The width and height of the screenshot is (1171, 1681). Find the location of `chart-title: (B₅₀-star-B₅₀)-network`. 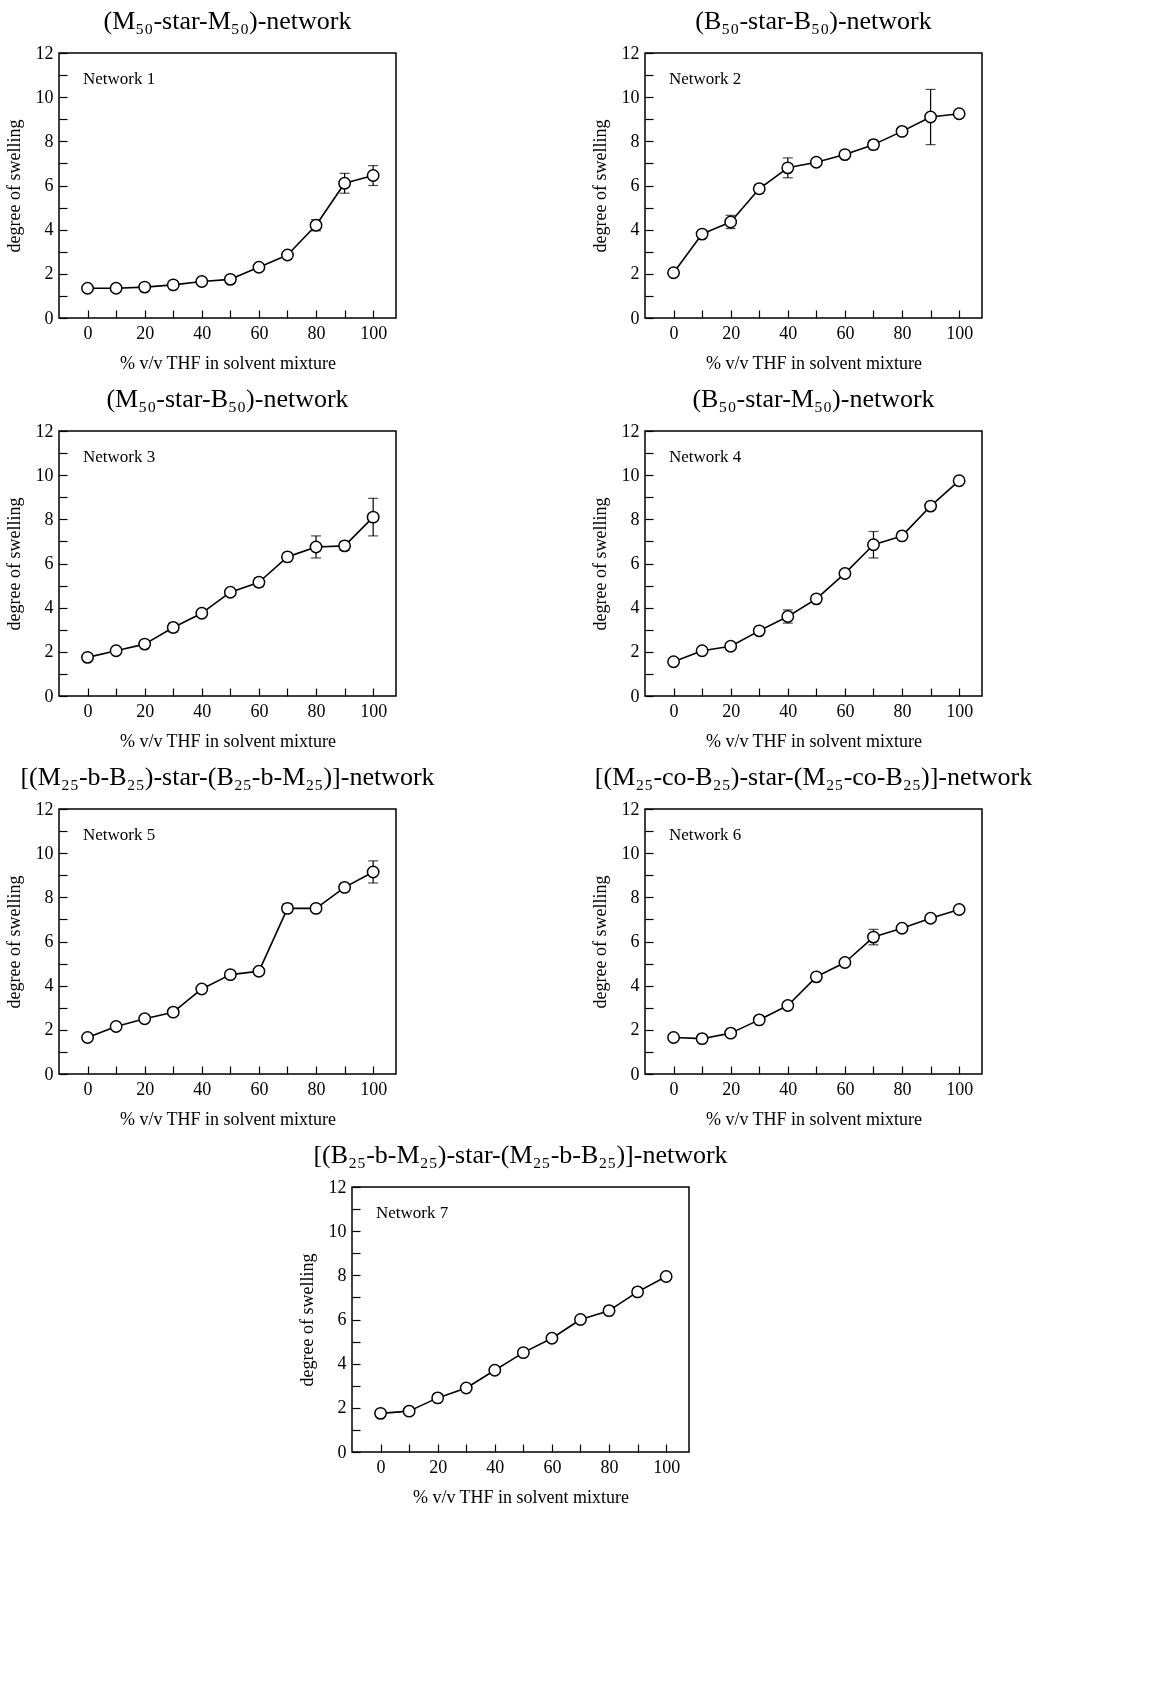

chart-title: (B₅₀-star-B₅₀)-network is located at coordinates (813, 20).